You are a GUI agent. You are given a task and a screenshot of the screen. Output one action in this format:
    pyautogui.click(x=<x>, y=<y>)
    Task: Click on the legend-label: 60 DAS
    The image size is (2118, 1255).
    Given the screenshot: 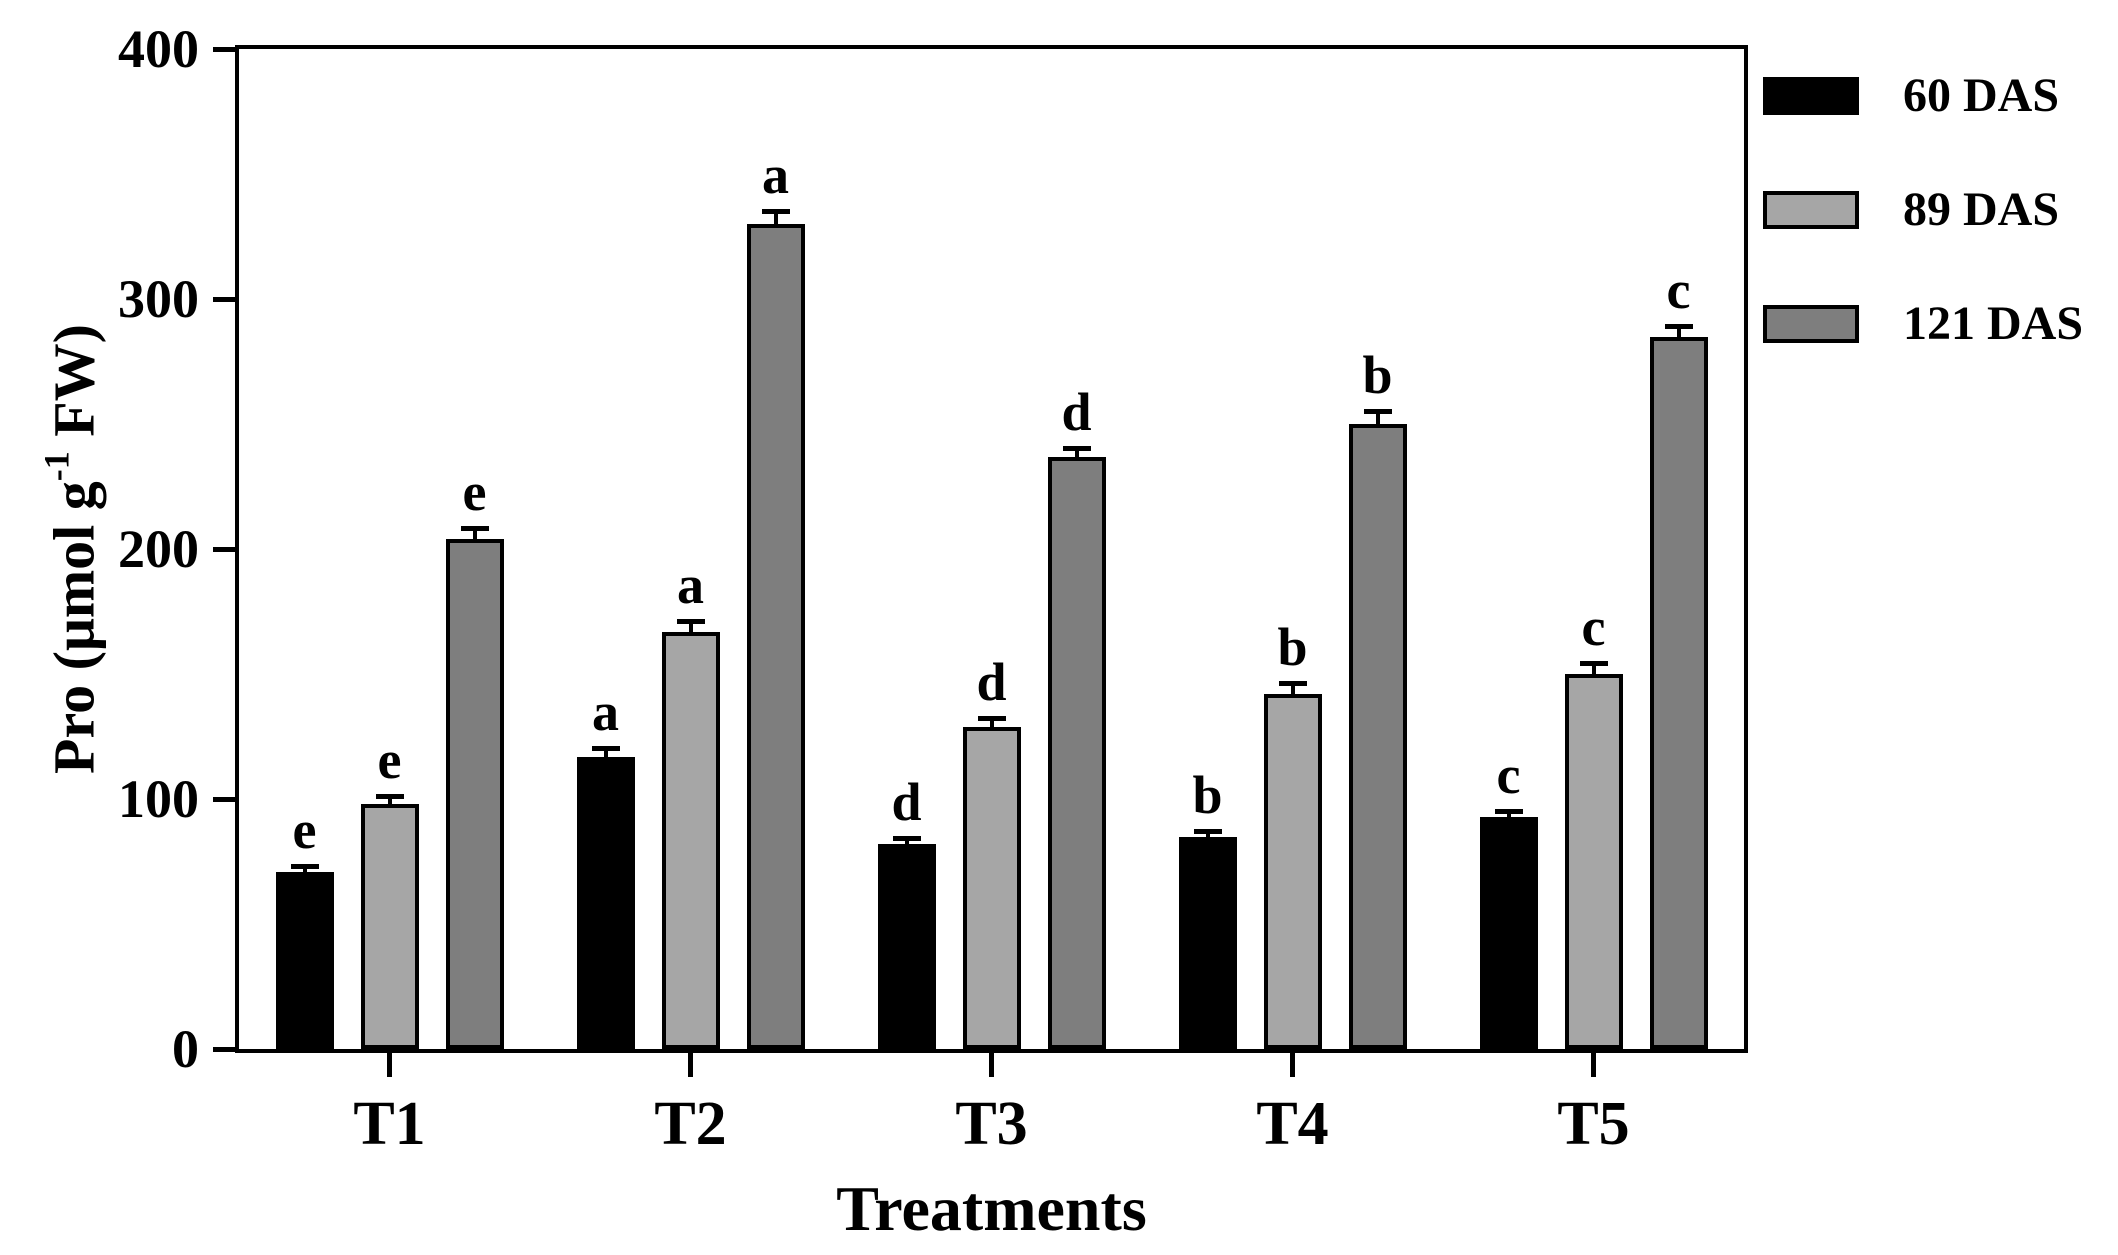 What is the action you would take?
    pyautogui.click(x=1981, y=95)
    